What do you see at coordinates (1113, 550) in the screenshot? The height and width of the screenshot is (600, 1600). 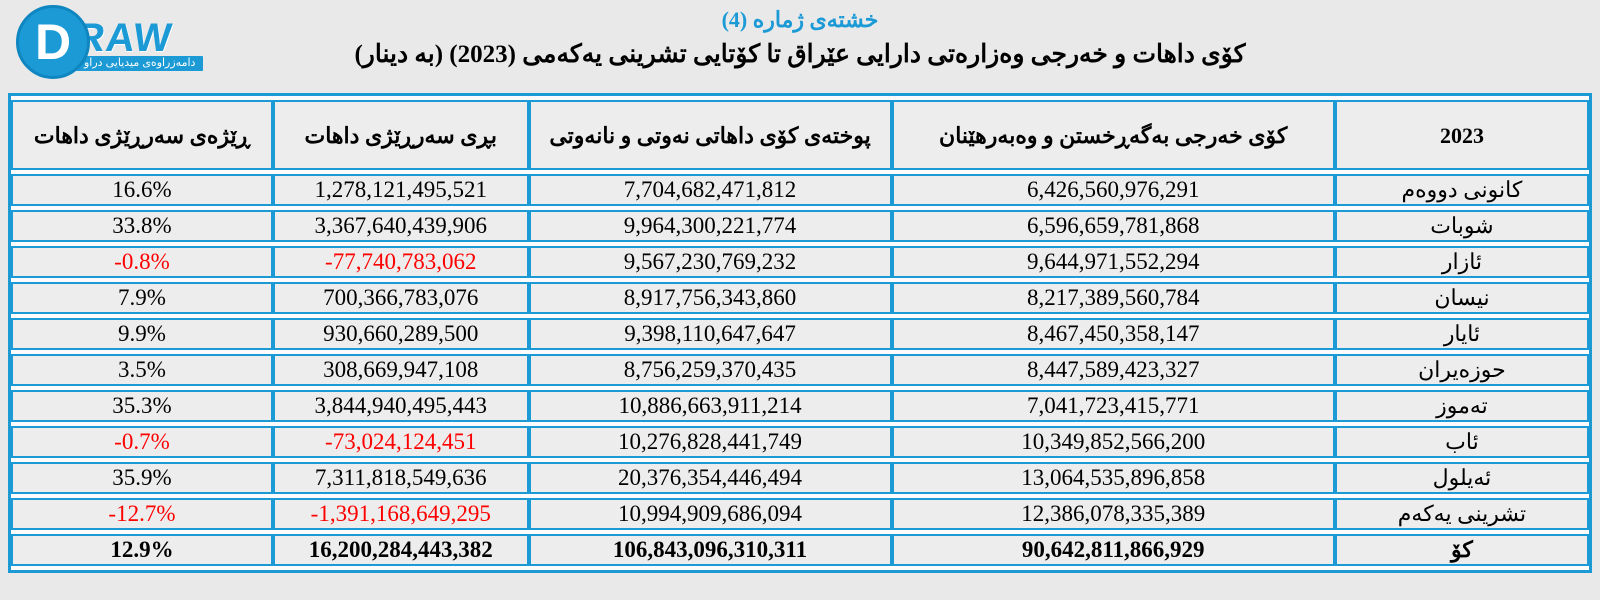 I see `cell-expense: 90,642,811,866,929` at bounding box center [1113, 550].